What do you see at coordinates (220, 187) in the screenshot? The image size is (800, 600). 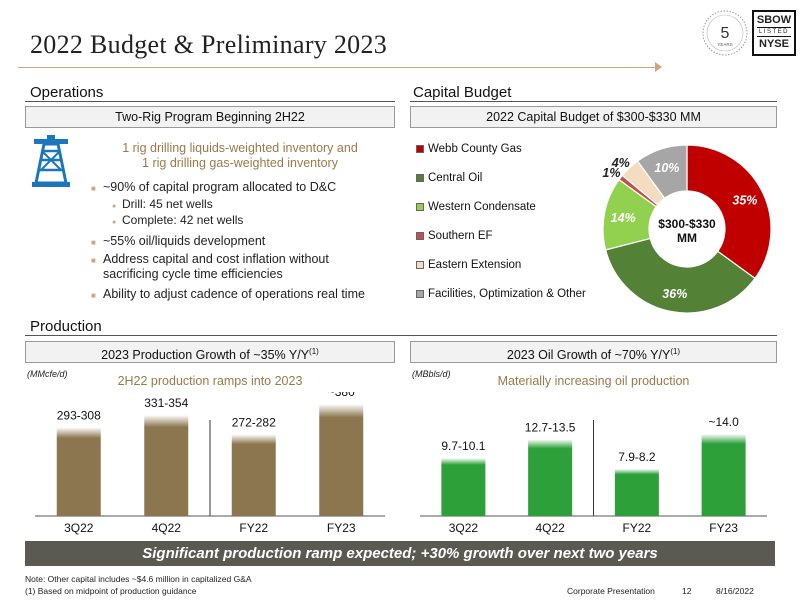 I see `operations-bullet-1-text: ~90% of capital program allocated to D&C` at bounding box center [220, 187].